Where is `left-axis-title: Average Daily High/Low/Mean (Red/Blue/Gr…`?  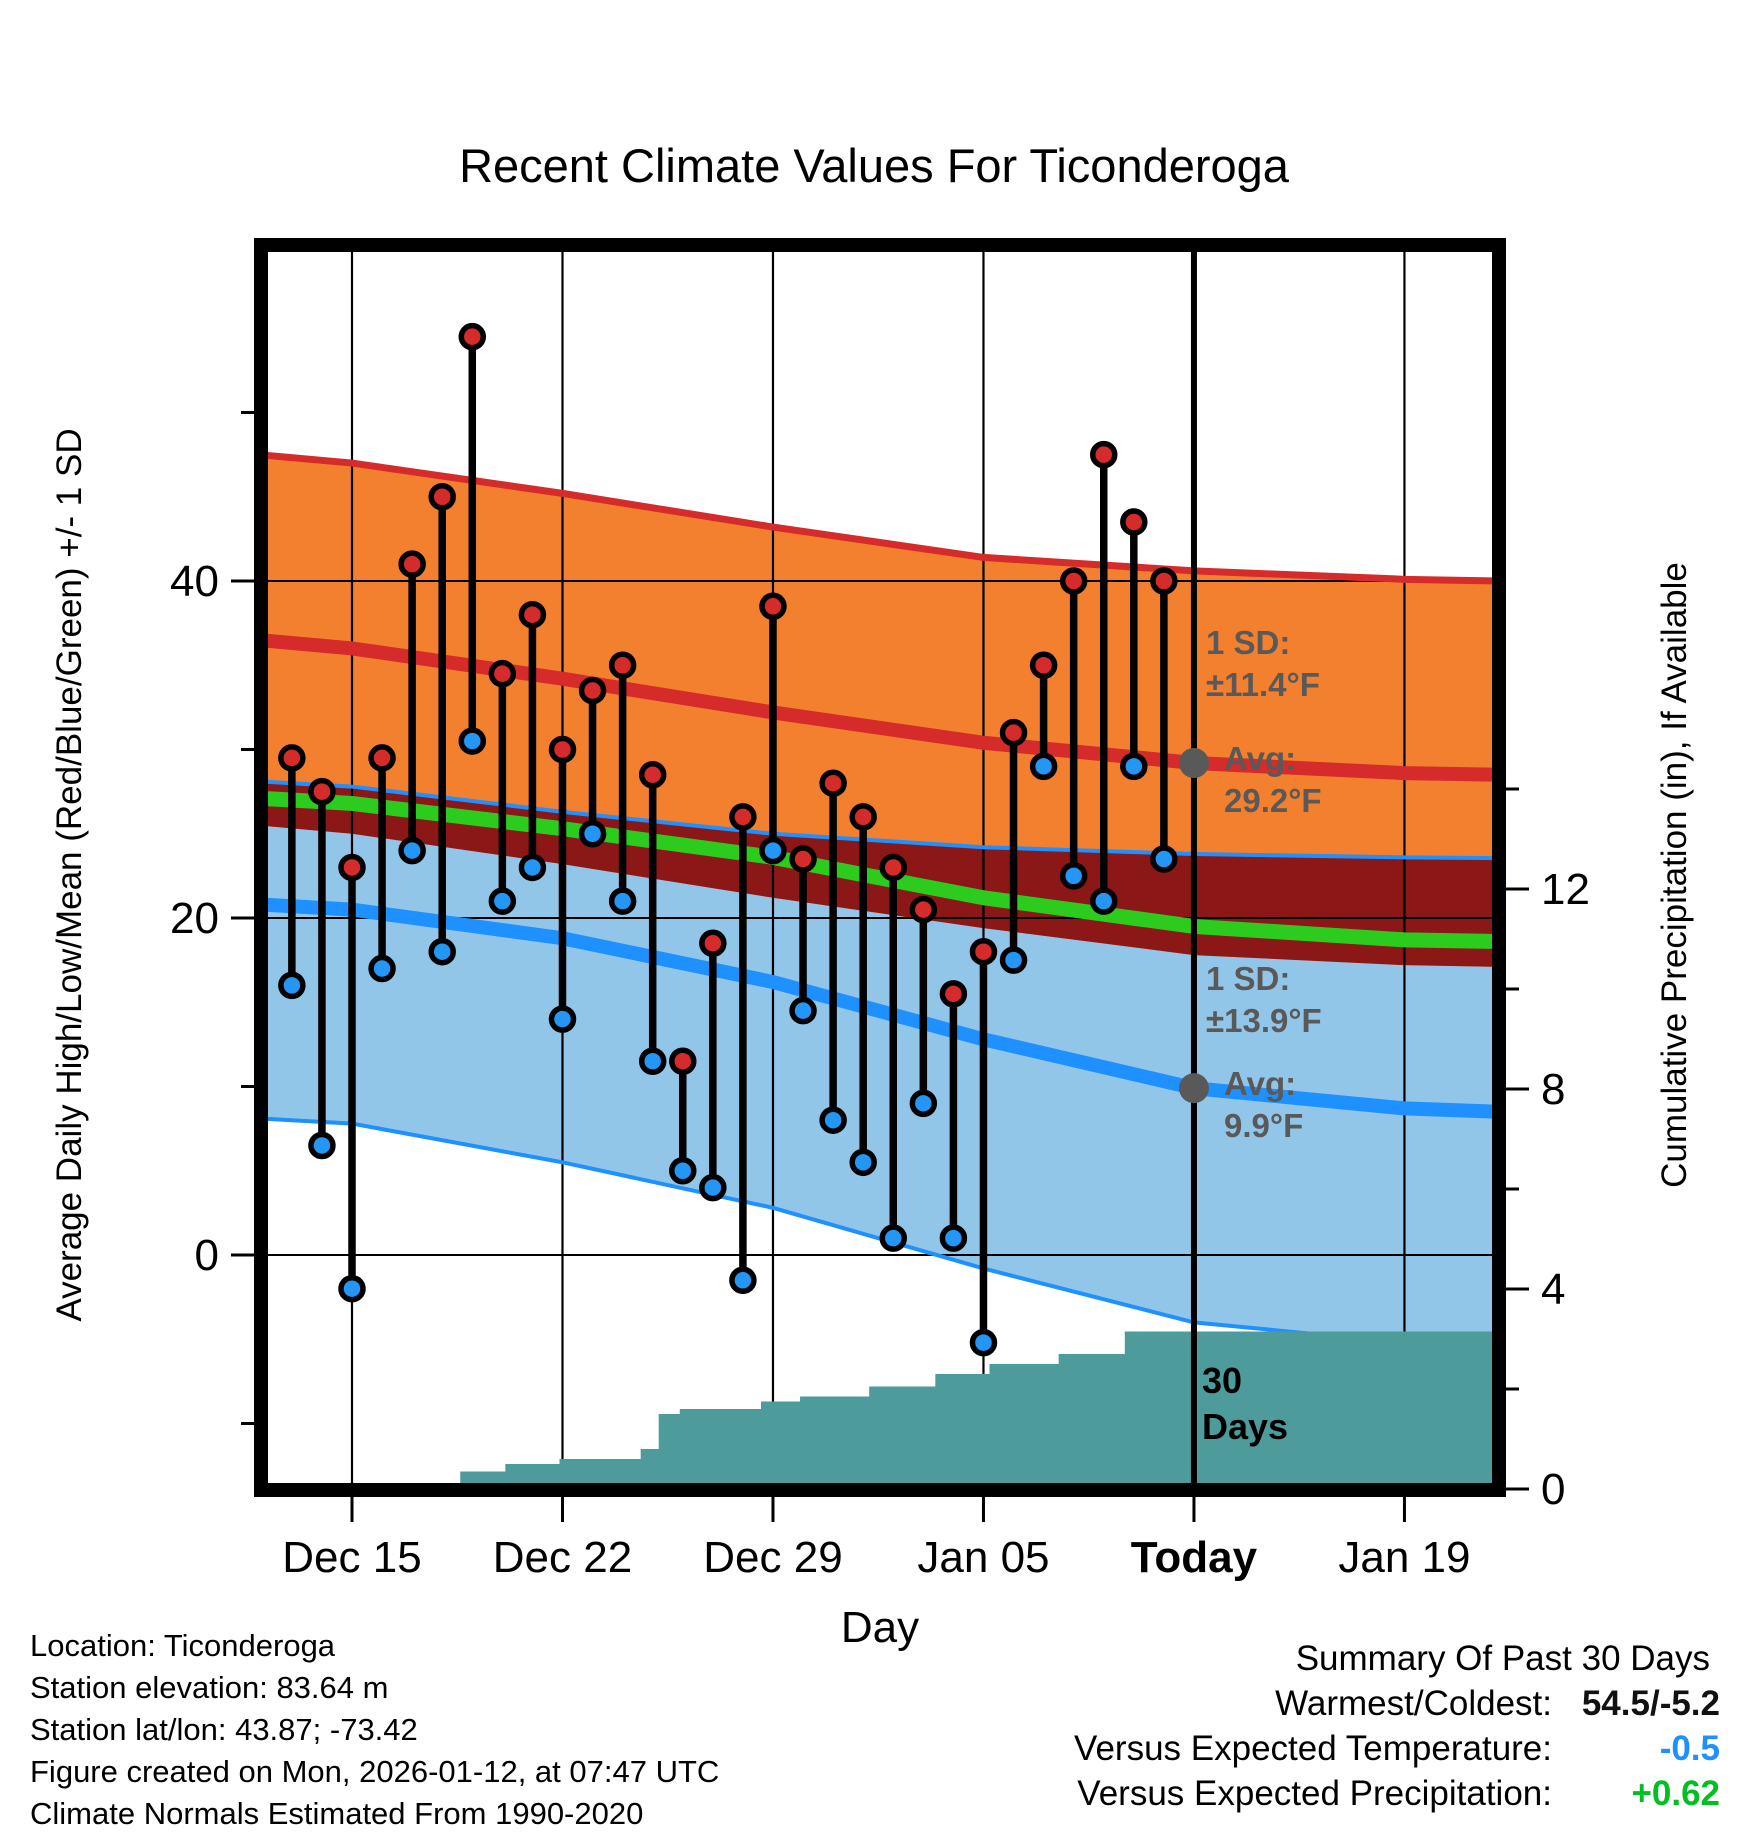
left-axis-title: Average Daily High/Low/Mean (Red/Blue/Gr… is located at coordinates (69, 875).